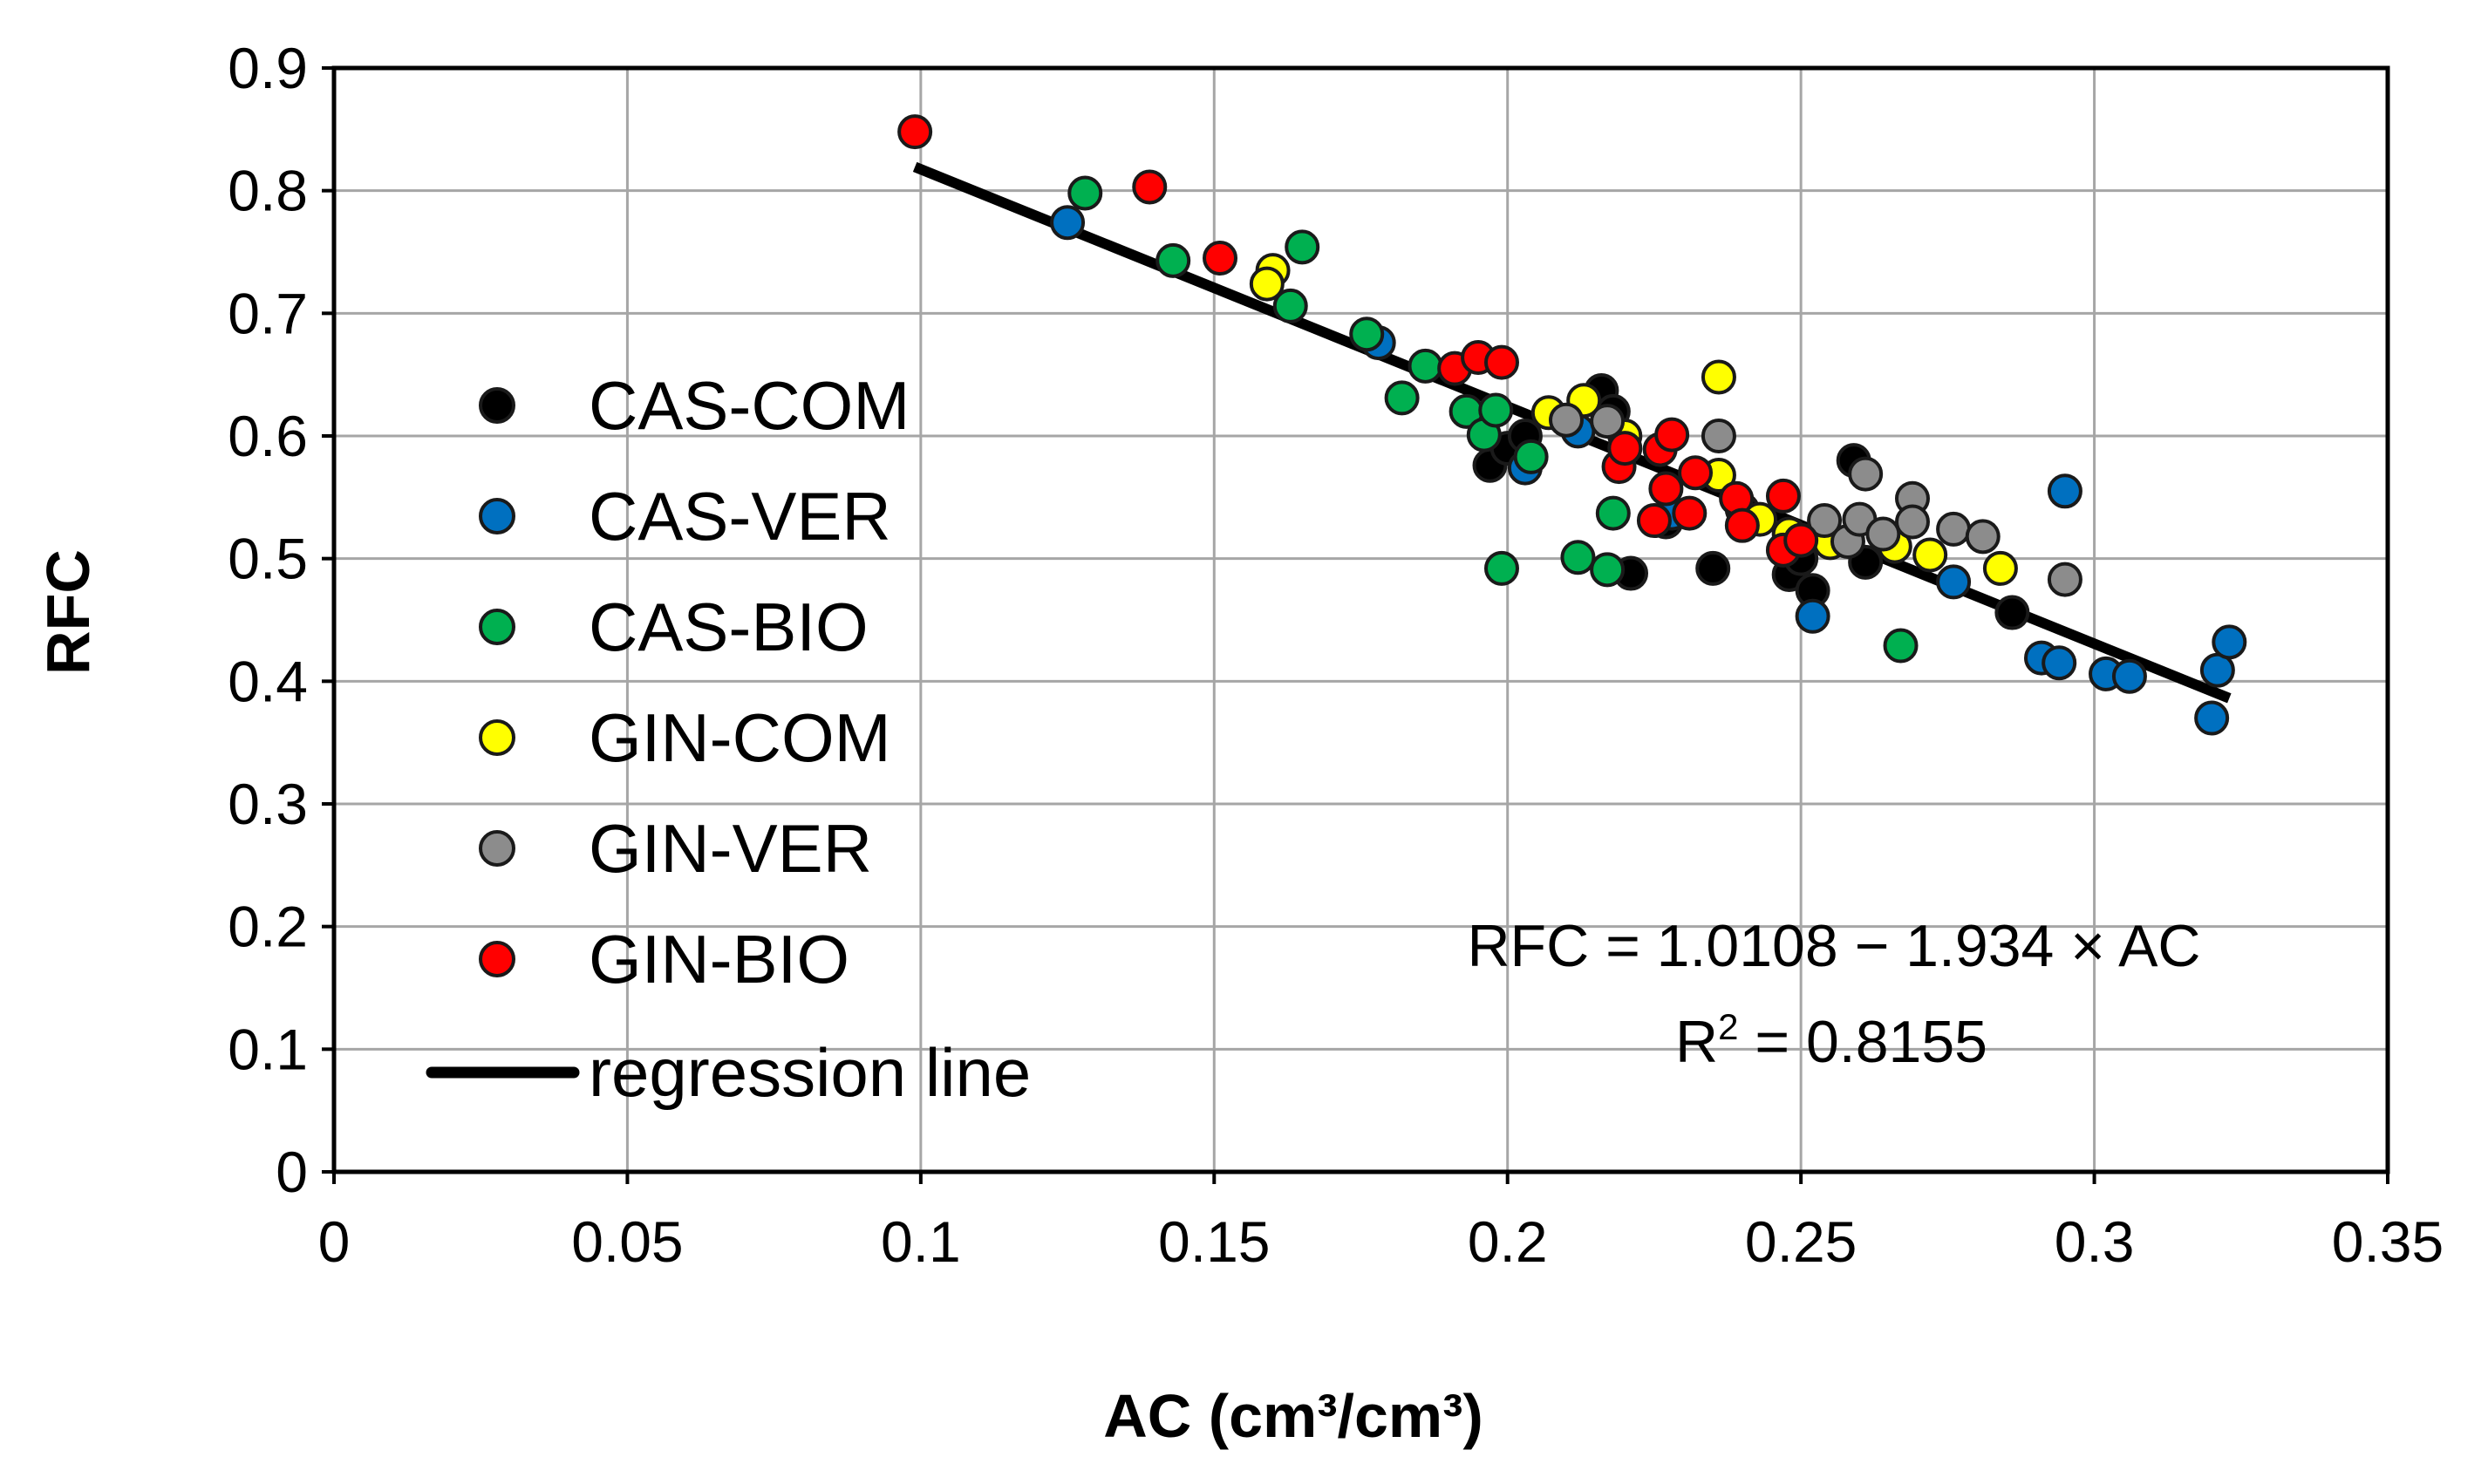 The image size is (2488, 1484). I want to click on legend-label-gin-ver: GIN-VER, so click(731, 848).